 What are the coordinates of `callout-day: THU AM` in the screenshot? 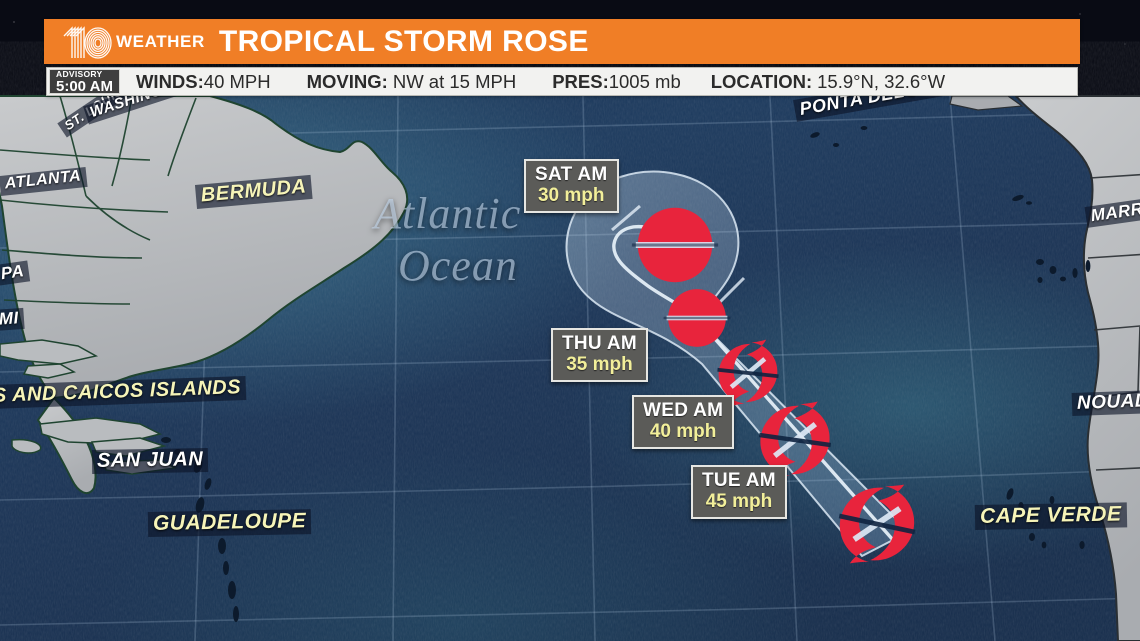 It's located at (599, 343).